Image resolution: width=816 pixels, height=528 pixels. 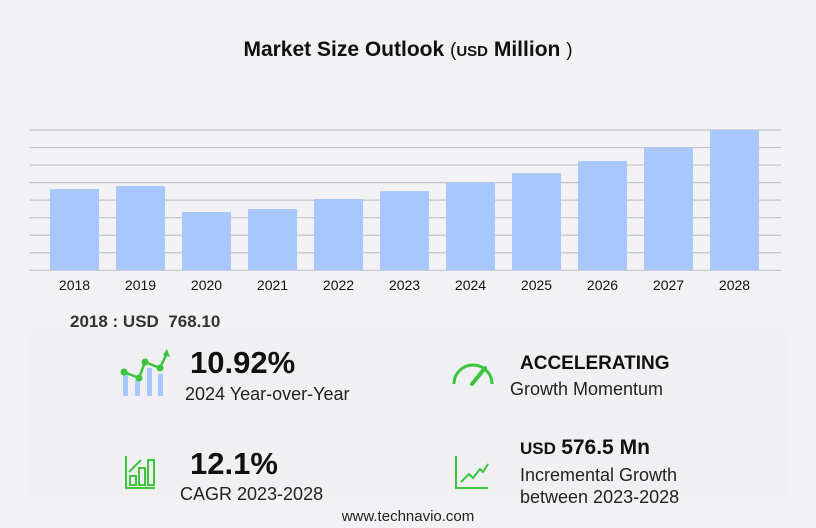 I want to click on chart-title: Market Size Outlook (USD Million ), so click(x=408, y=50).